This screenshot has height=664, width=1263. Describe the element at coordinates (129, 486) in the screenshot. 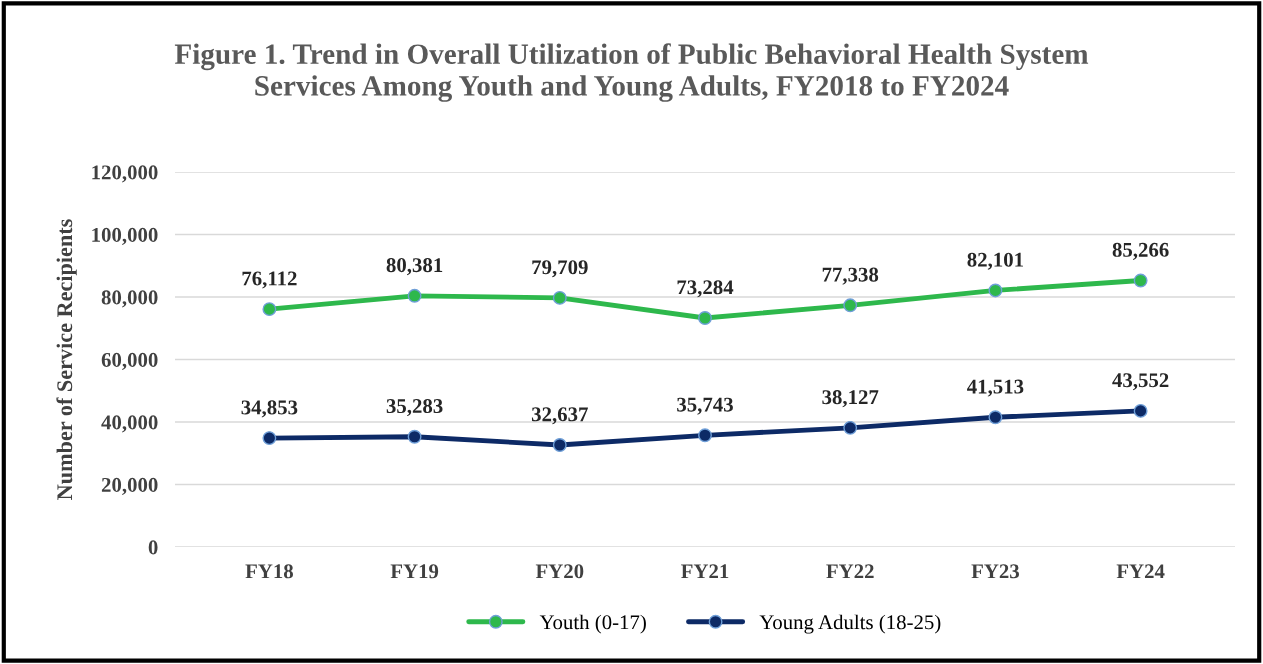

I see `y-tick-label: 20,000` at that location.